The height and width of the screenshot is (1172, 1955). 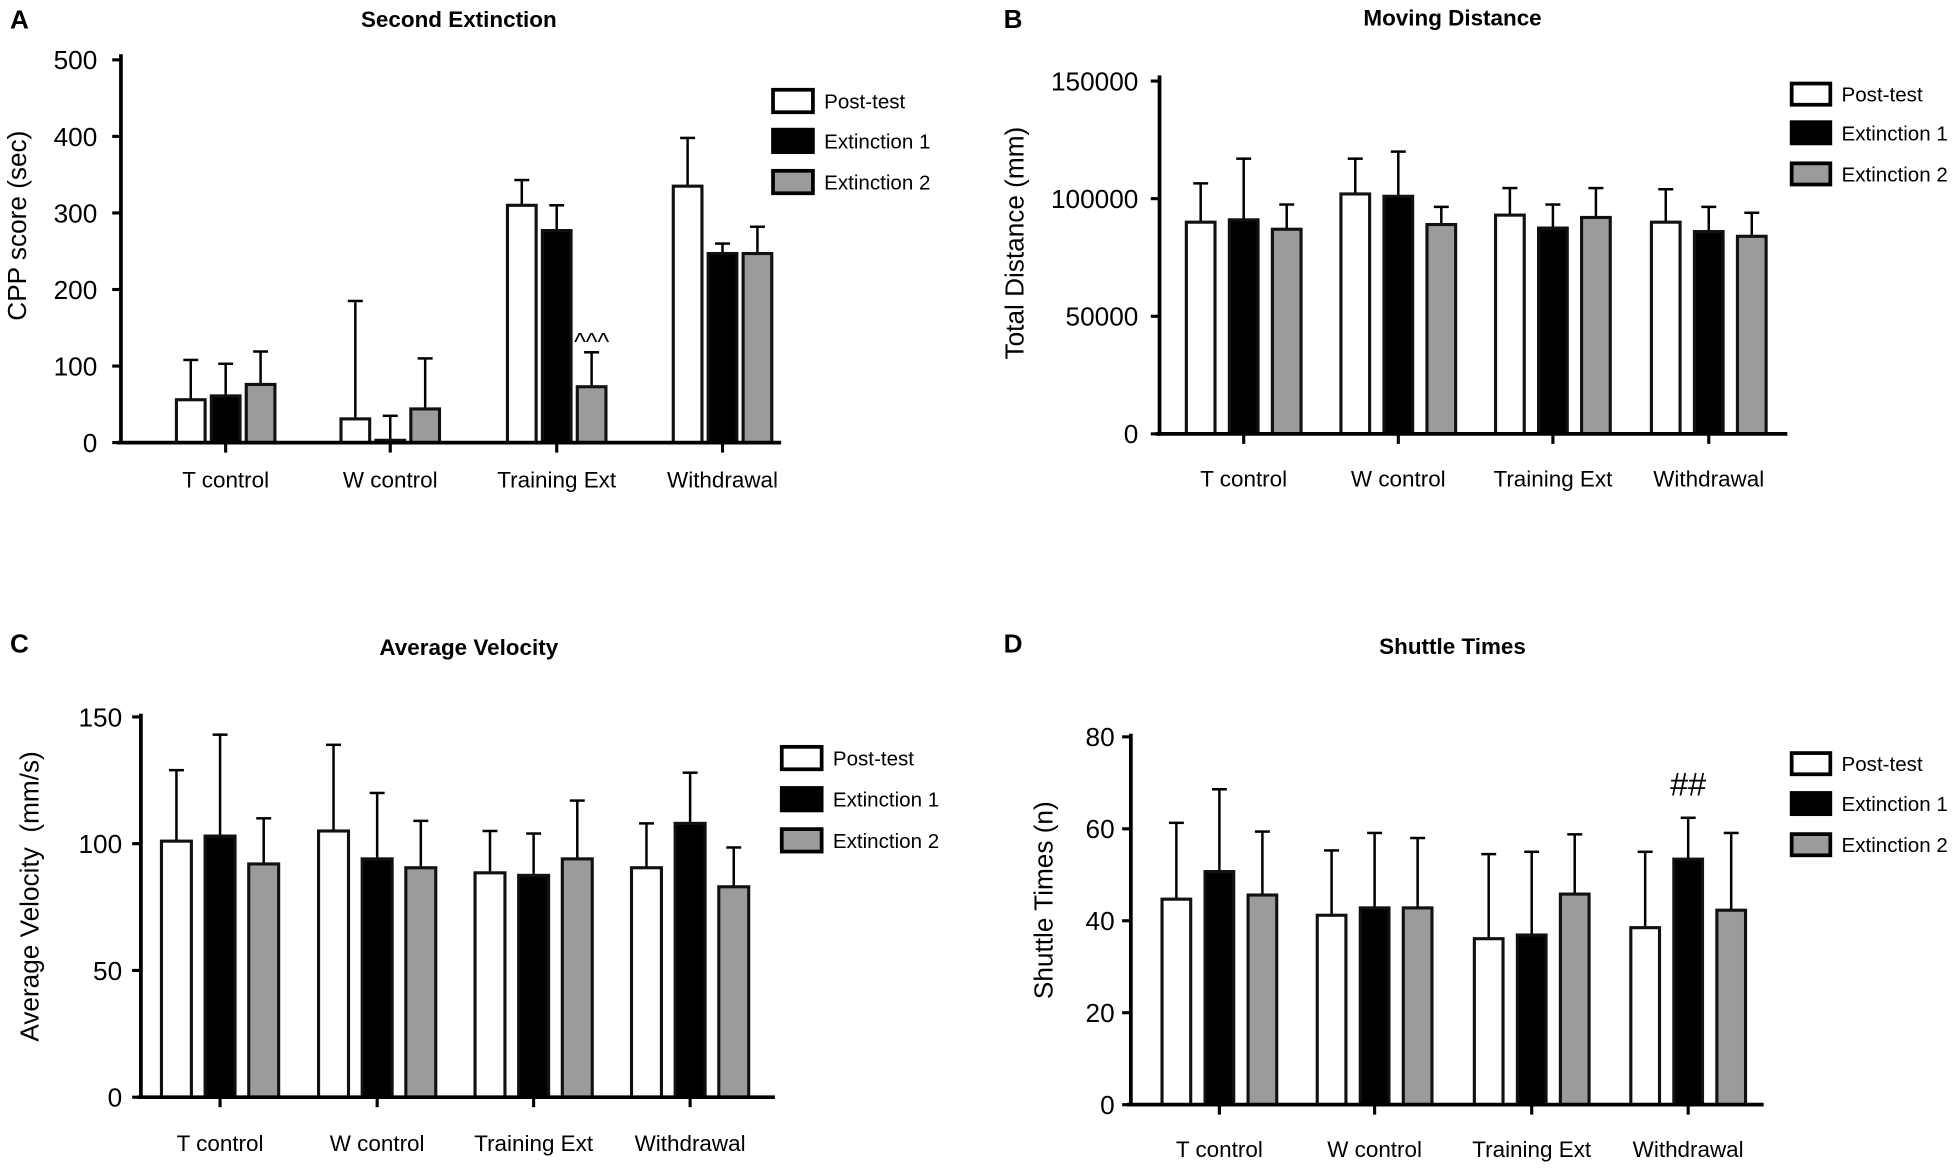 What do you see at coordinates (1100, 921) in the screenshot?
I see `y-tick-label: 40` at bounding box center [1100, 921].